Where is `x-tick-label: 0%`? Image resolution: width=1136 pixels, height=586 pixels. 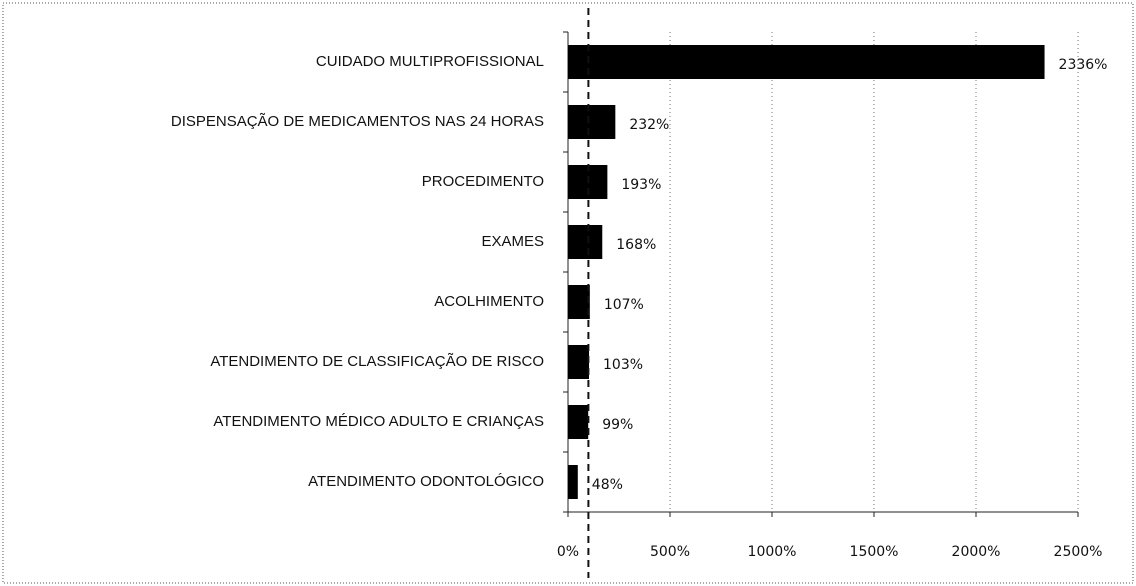
x-tick-label: 0% is located at coordinates (568, 552).